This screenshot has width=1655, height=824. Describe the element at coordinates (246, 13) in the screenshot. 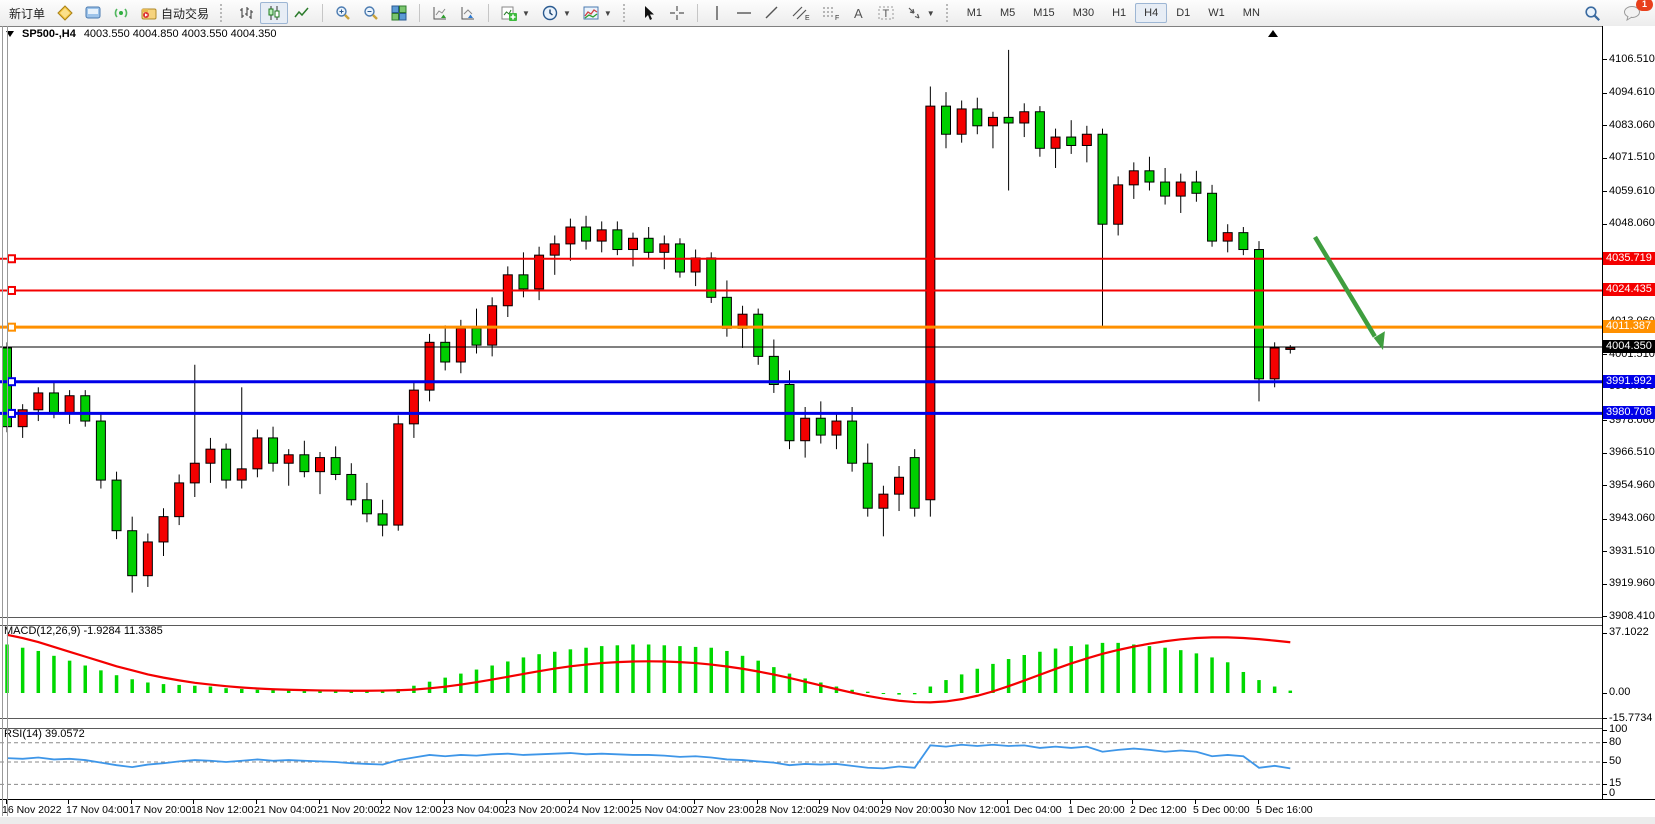

I see `bar-chart-icon` at that location.